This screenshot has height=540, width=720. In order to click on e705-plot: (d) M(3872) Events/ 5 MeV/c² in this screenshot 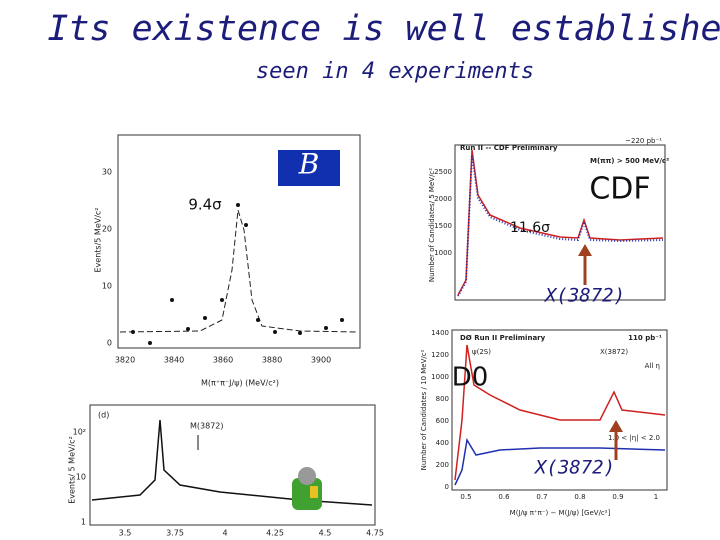, I will do `click(222, 465)`.